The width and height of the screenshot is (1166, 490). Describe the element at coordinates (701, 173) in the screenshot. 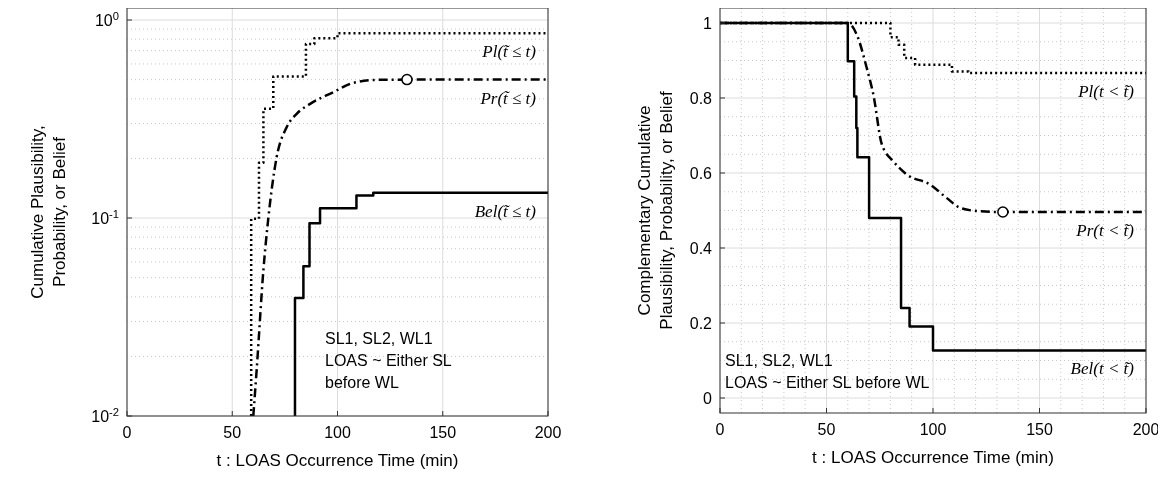

I see `y-tick-label: 0.6` at that location.